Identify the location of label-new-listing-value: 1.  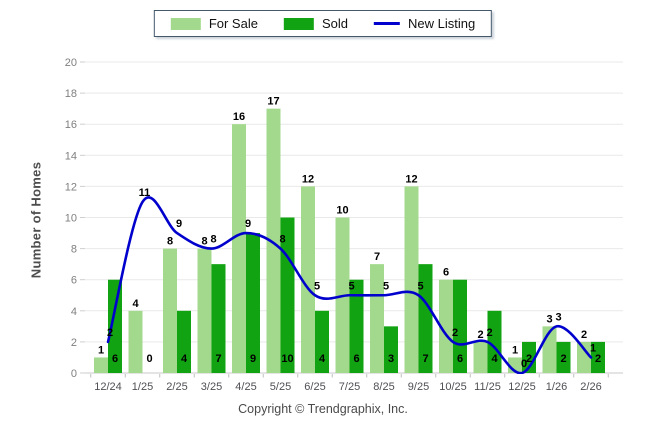
(593, 348).